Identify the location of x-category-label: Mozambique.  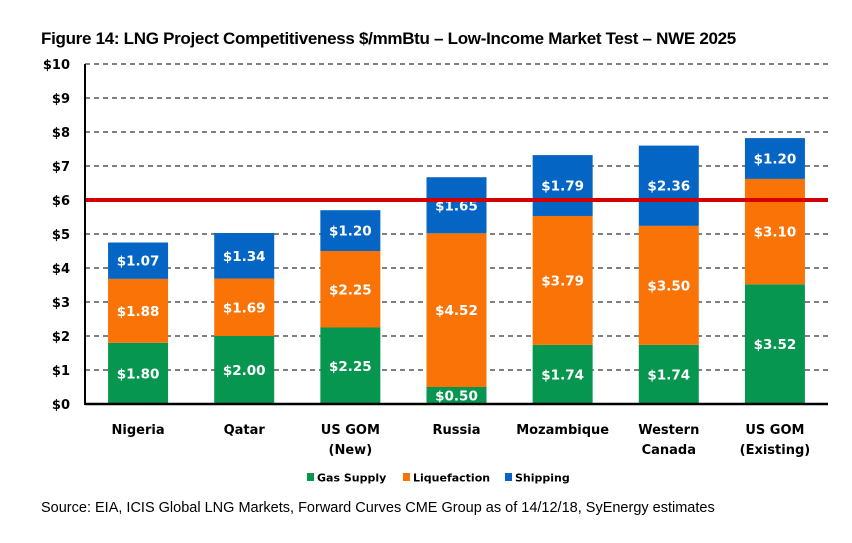
(562, 430).